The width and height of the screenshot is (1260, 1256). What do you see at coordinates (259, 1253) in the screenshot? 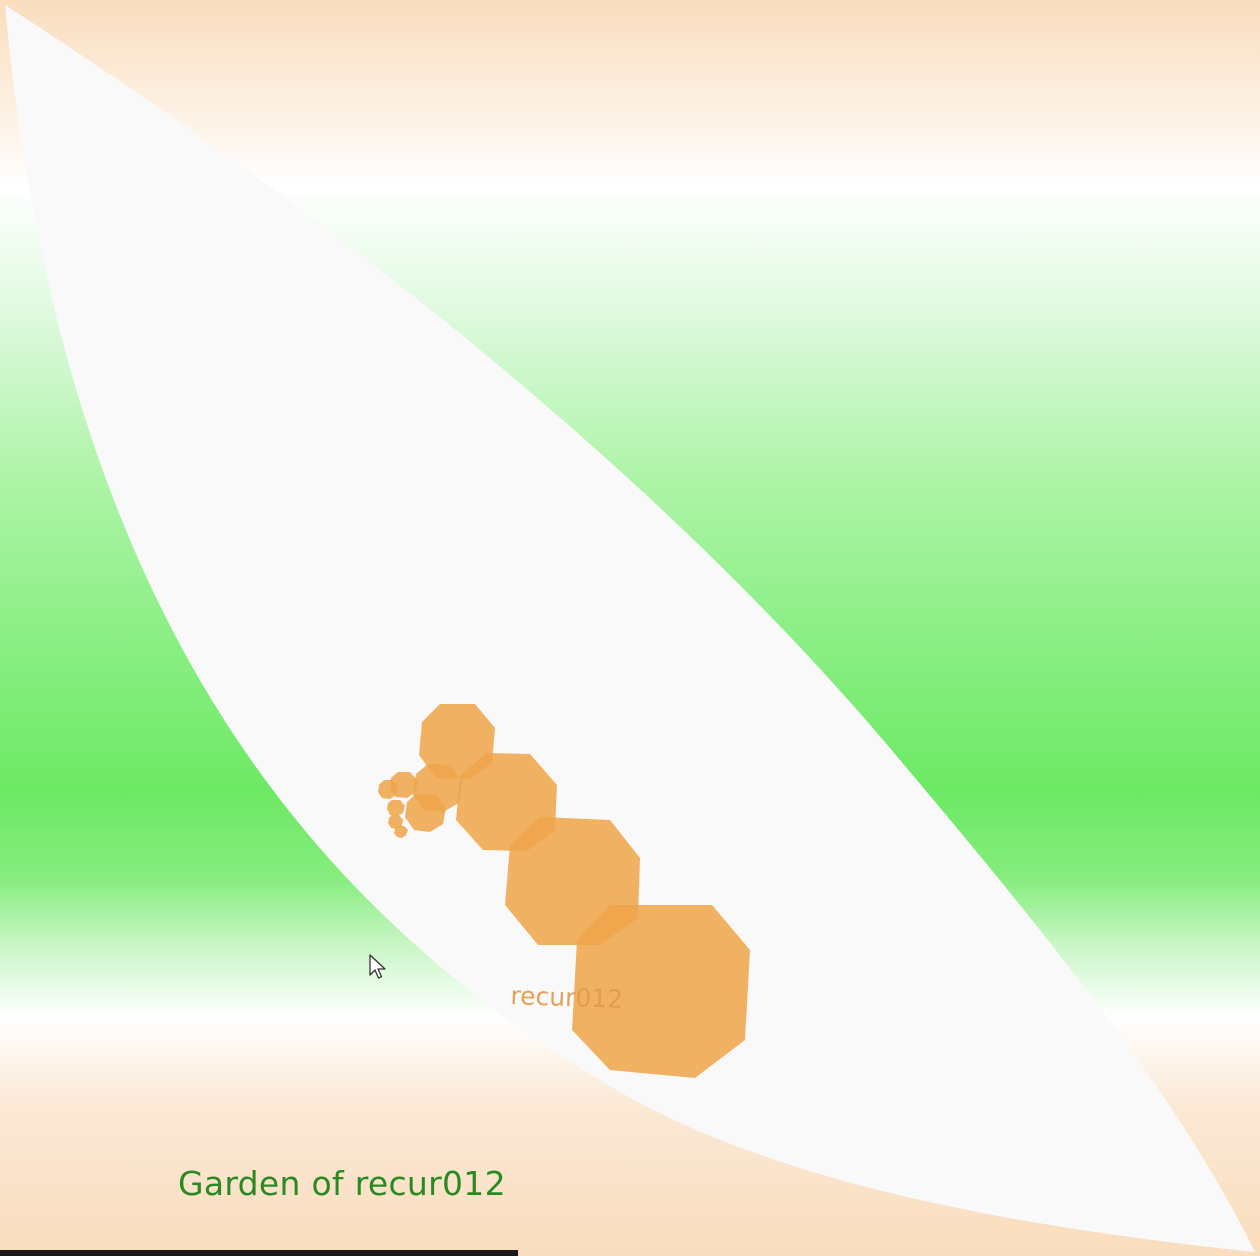
I see `bottom-edge-bar` at bounding box center [259, 1253].